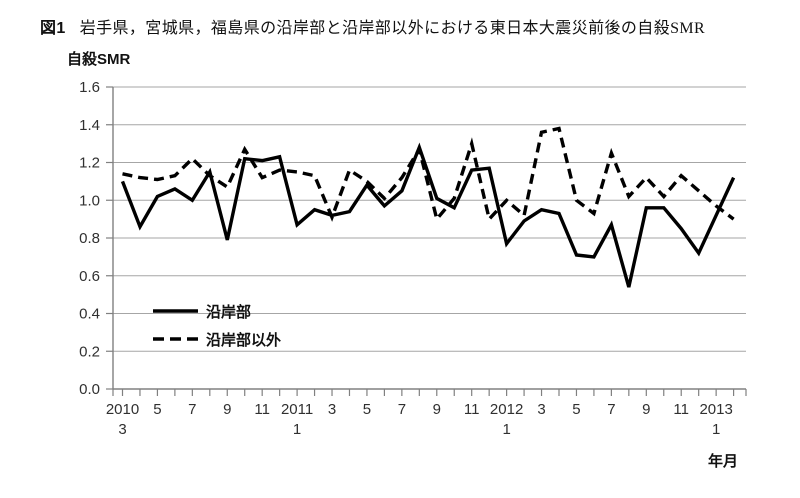 The height and width of the screenshot is (498, 800). I want to click on y-tick-label: 1.6, so click(89, 87).